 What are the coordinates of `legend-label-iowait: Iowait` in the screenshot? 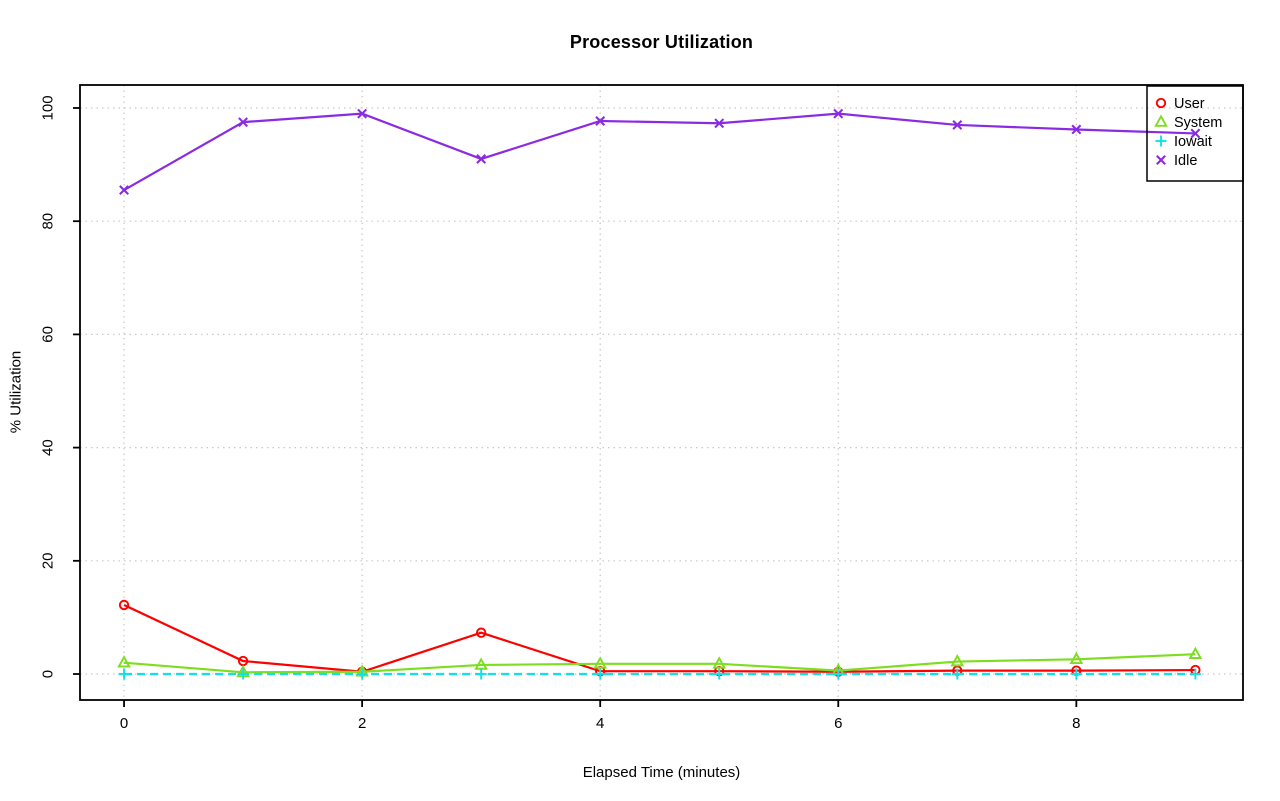 It's located at (1193, 142).